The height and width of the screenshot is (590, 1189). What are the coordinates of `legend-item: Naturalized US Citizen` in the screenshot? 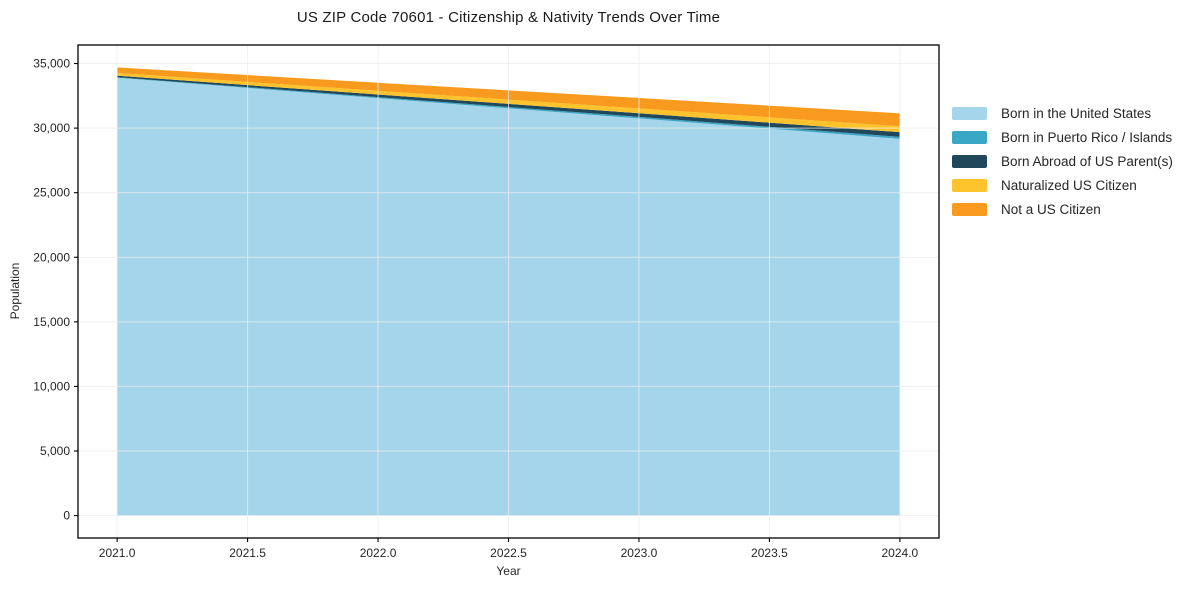 It's located at (1062, 185).